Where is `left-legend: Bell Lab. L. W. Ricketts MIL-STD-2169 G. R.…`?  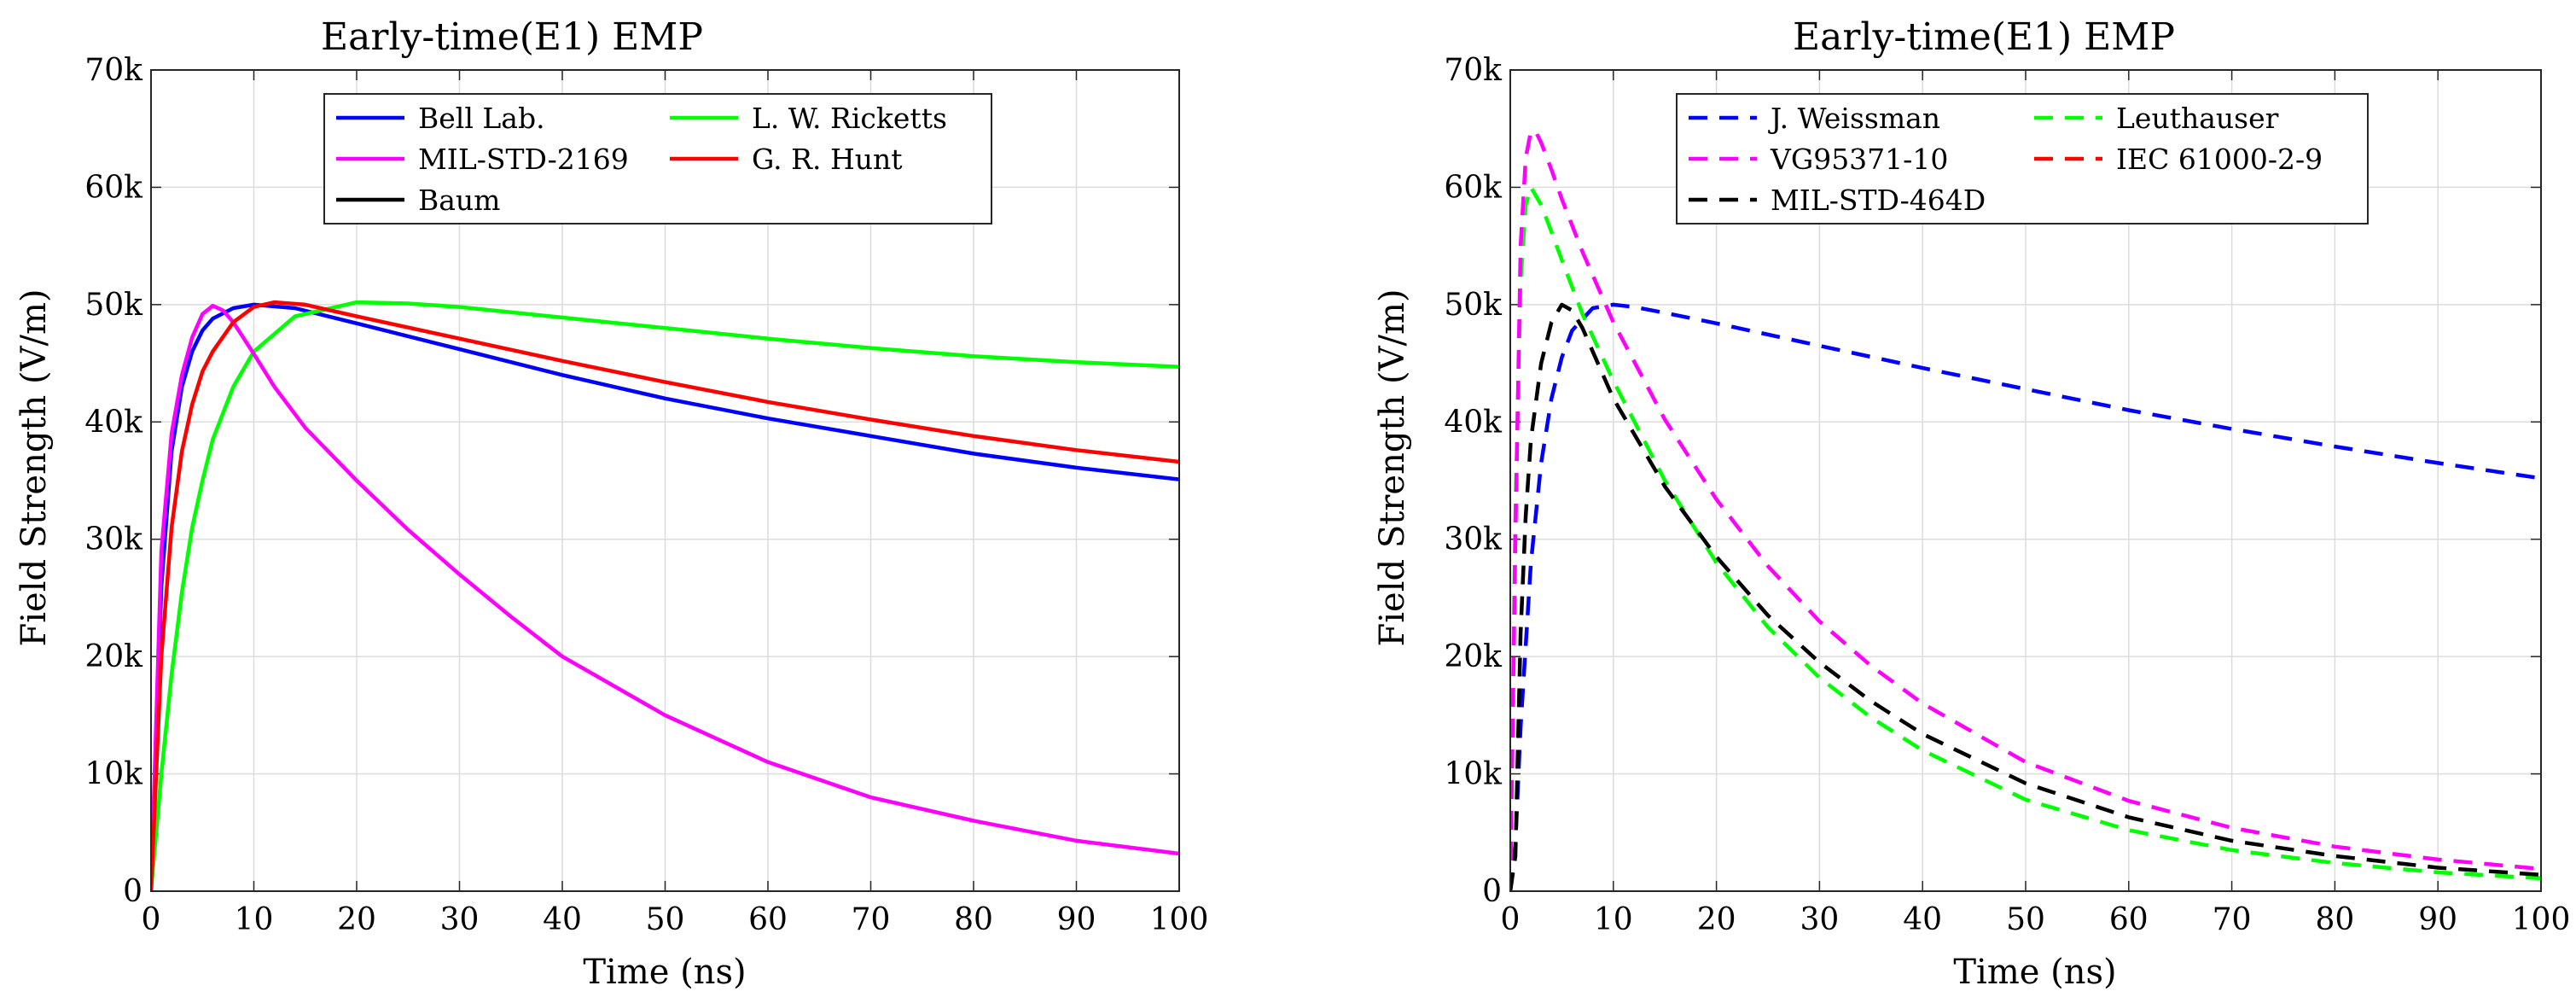
left-legend: Bell Lab. L. W. Ricketts MIL-STD-2169 G. R.… is located at coordinates (657, 159).